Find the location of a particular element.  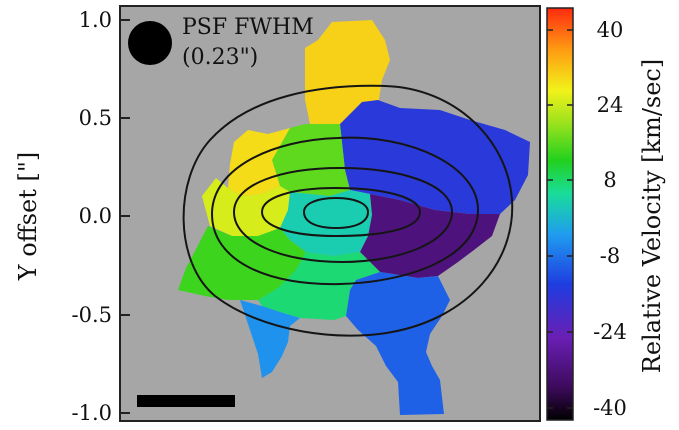

colorbar-tick-label: 40 is located at coordinates (610, 30).